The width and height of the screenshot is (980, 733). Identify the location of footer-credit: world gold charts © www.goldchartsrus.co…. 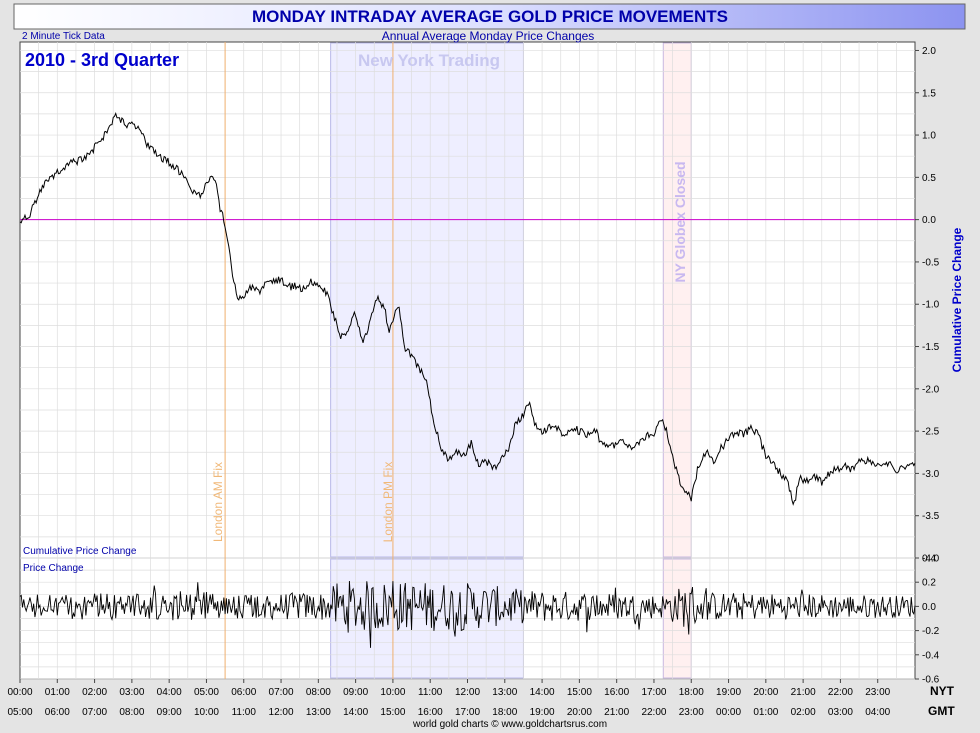
(509, 724).